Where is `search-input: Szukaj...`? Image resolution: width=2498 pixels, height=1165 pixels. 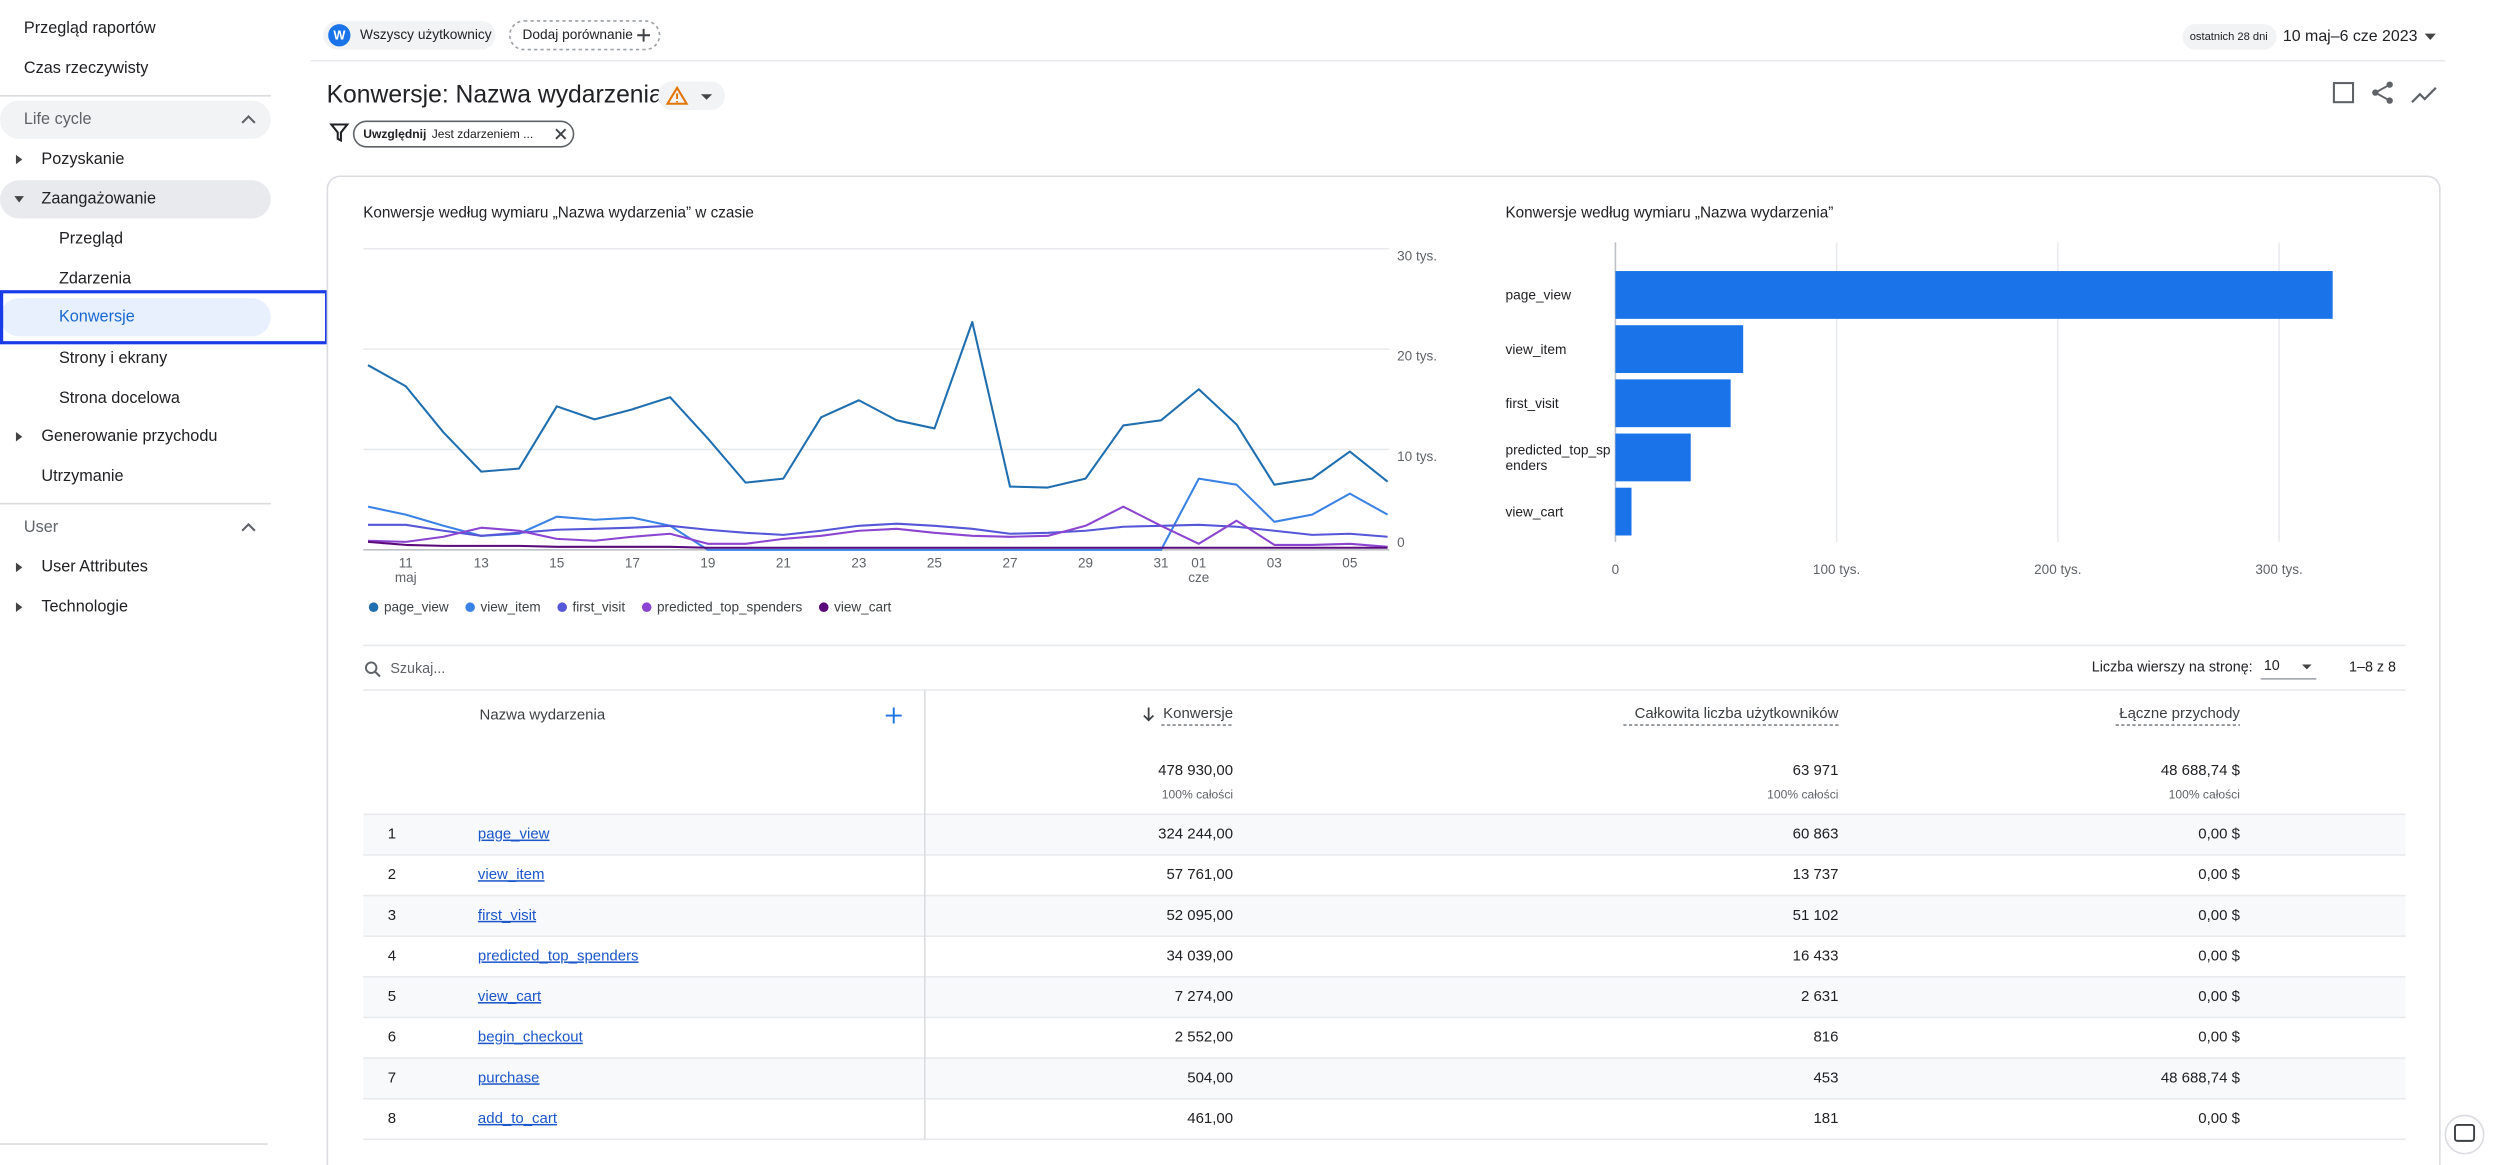 search-input: Szukaj... is located at coordinates (417, 669).